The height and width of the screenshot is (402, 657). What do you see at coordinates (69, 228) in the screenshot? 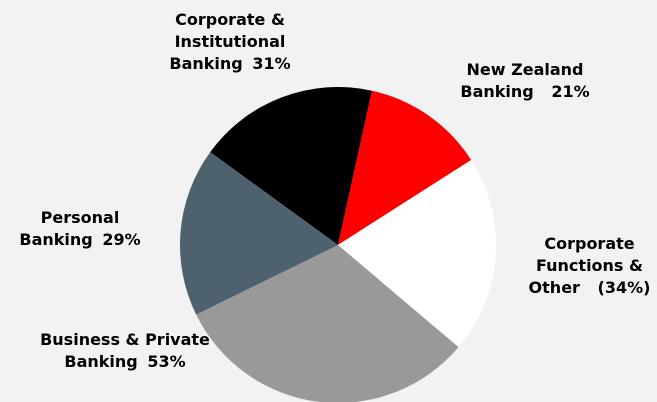
I see `category-name: Personal Banking` at bounding box center [69, 228].